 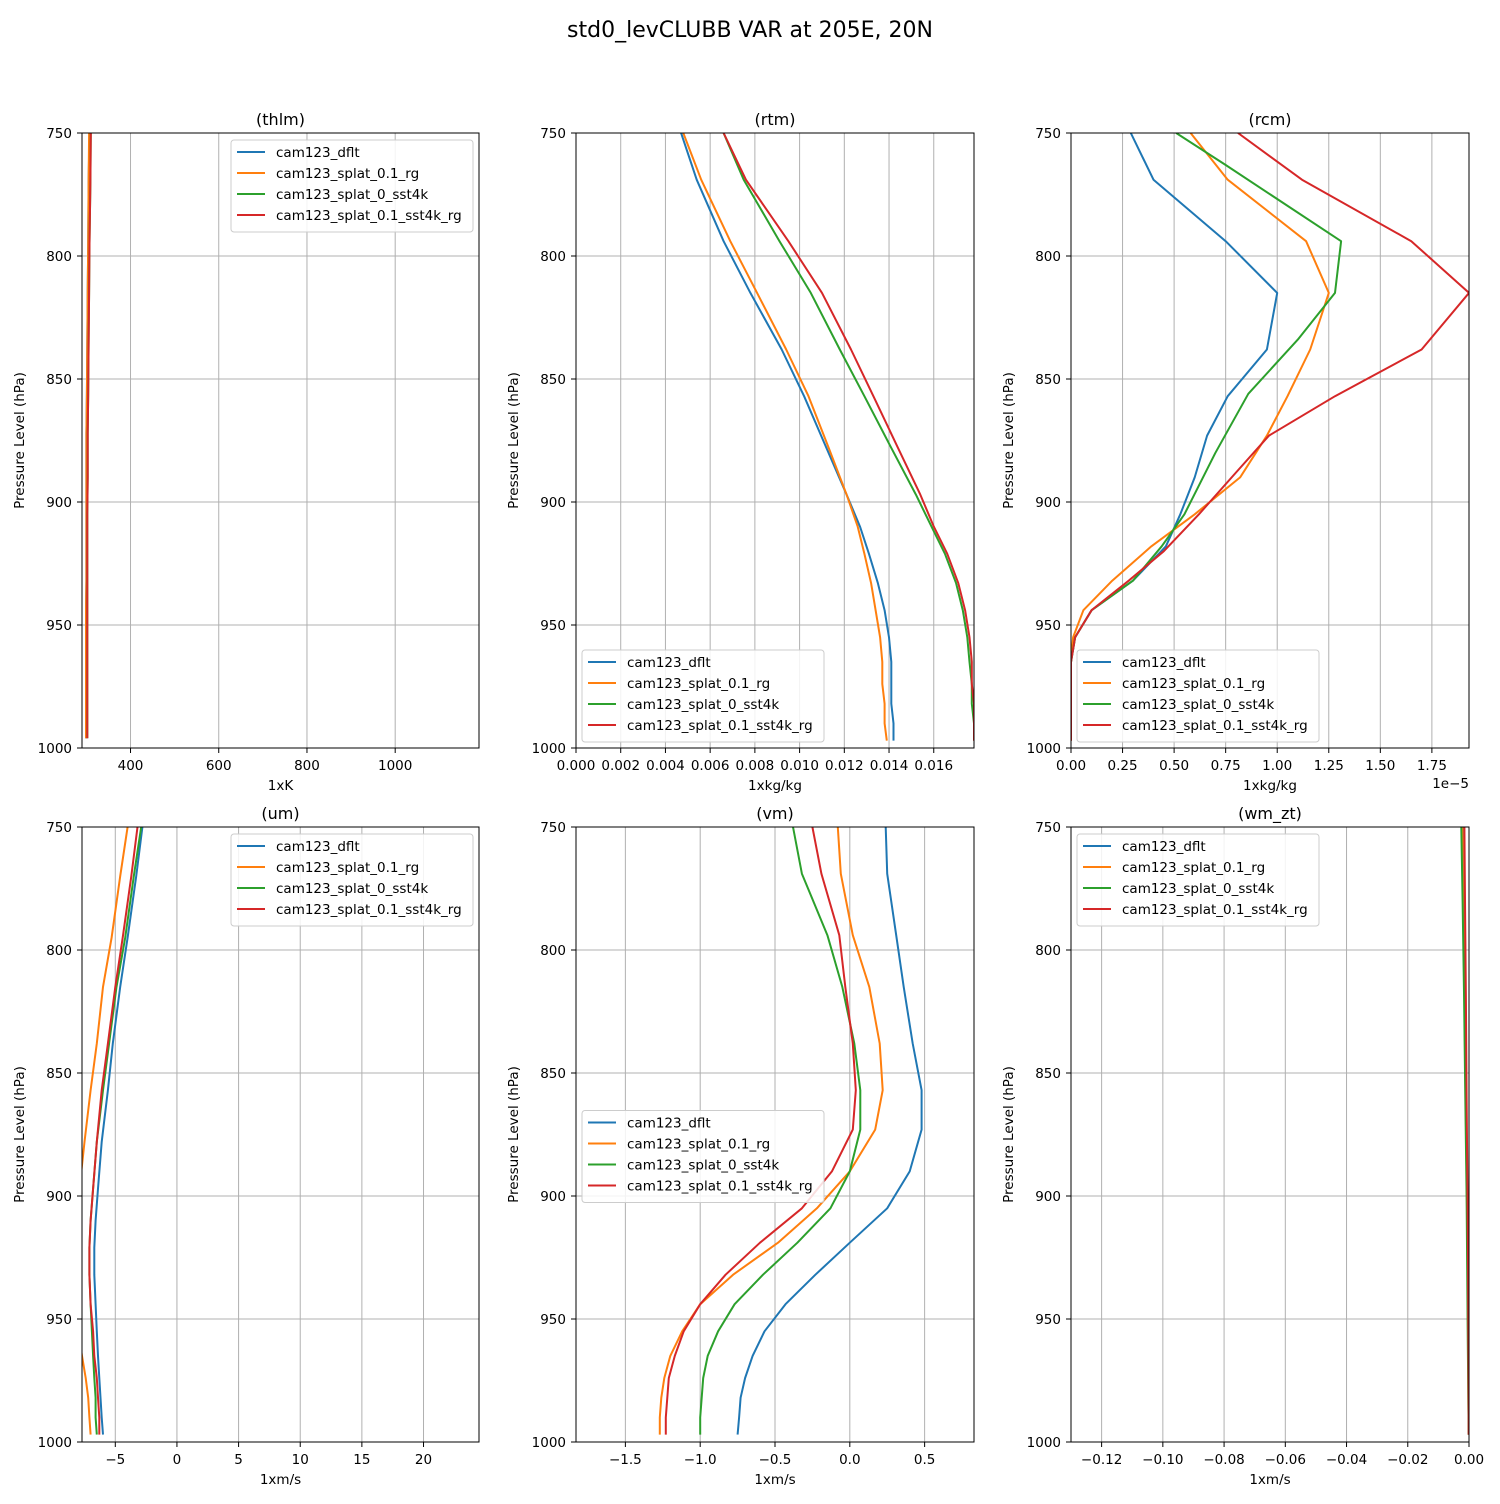 I want to click on x-tick-label: 0.010, so click(x=799, y=766).